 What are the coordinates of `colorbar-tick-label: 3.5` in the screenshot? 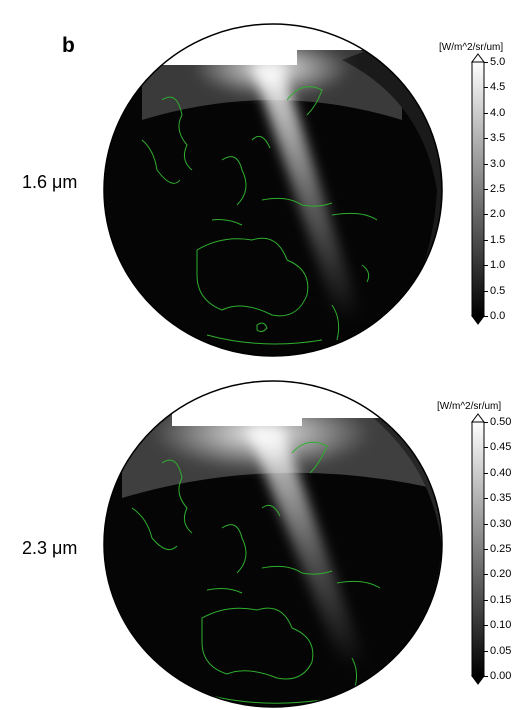 It's located at (498, 138).